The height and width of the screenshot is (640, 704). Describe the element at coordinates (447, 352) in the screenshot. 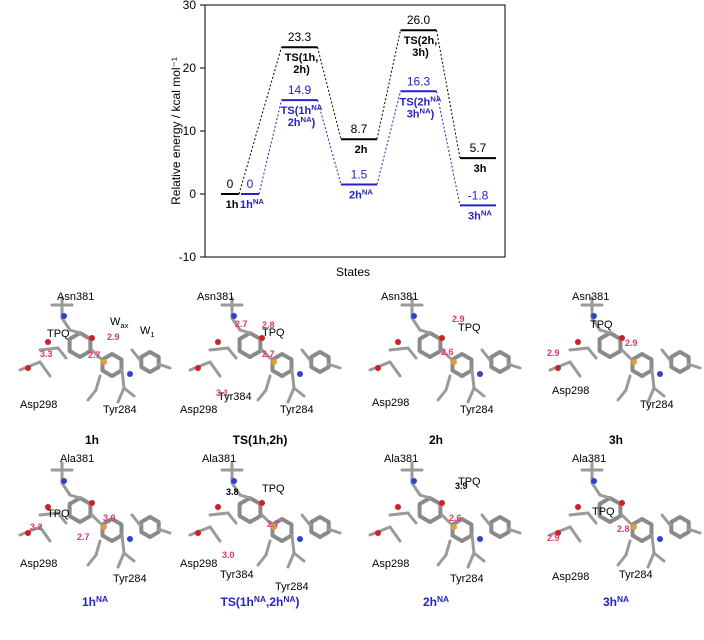

I see `distance-label: 2.6` at that location.